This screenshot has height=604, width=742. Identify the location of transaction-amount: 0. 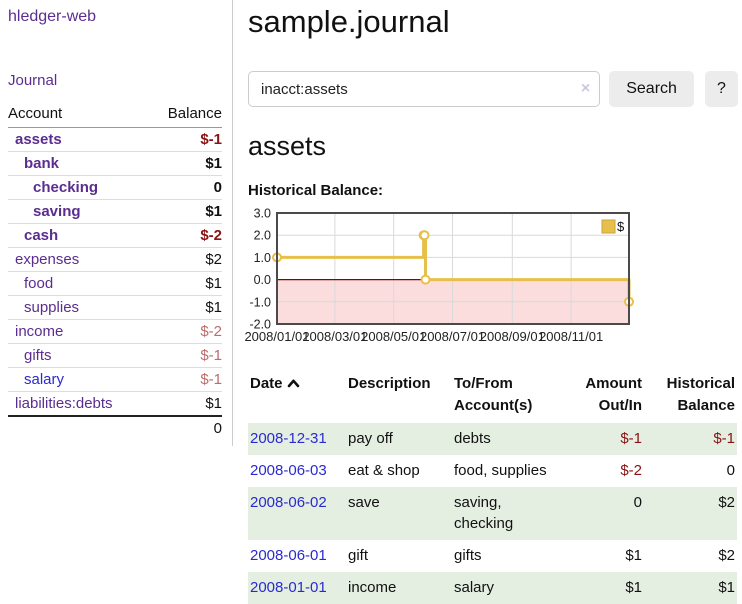
(637, 502).